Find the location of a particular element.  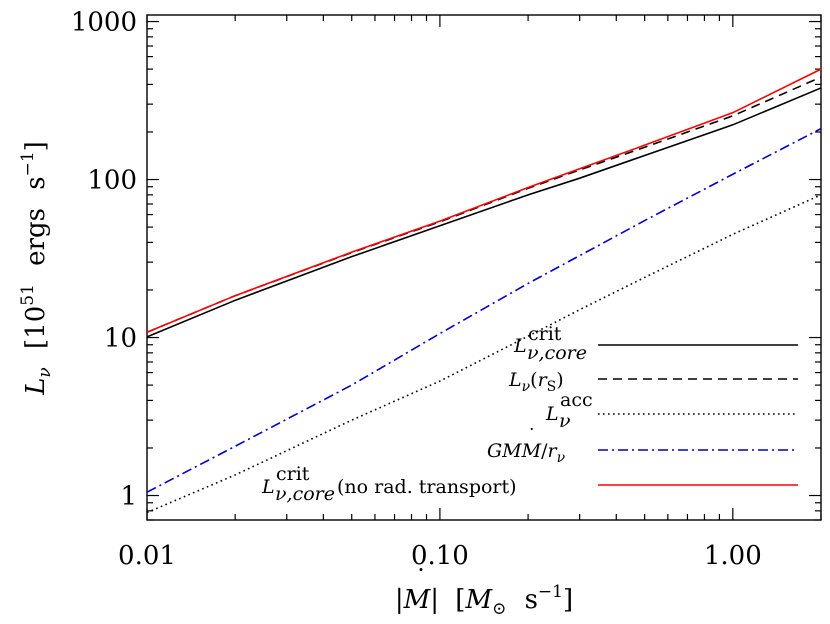

legend-label-gmm: GMM/rν is located at coordinates (526, 453).